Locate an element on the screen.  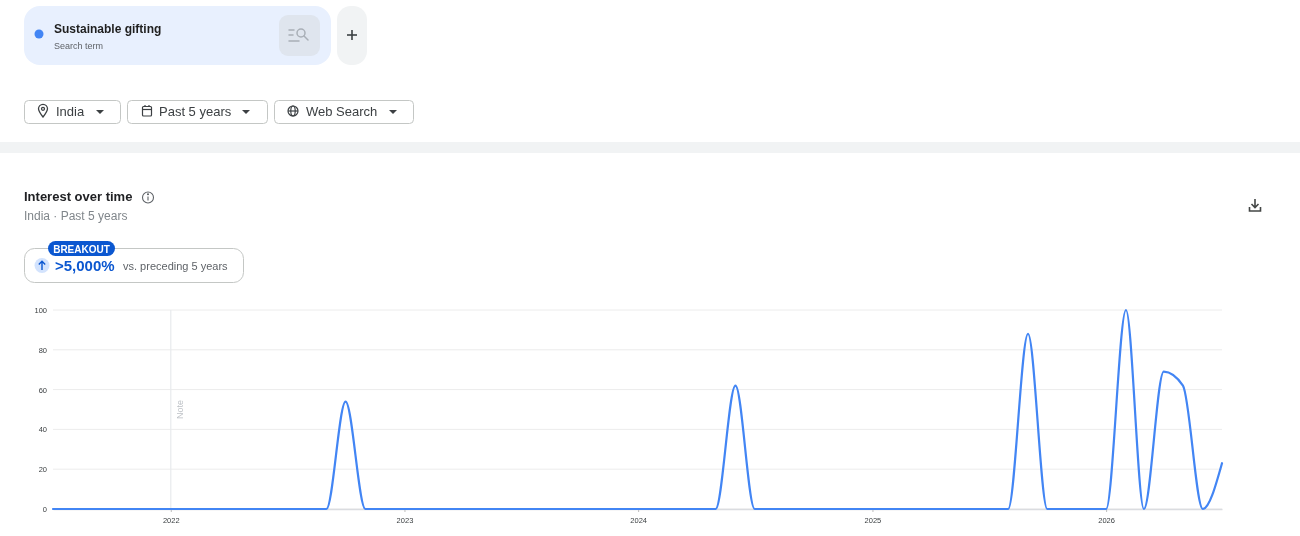
text: vs. preceding 5 years is located at coordinates (176, 266).